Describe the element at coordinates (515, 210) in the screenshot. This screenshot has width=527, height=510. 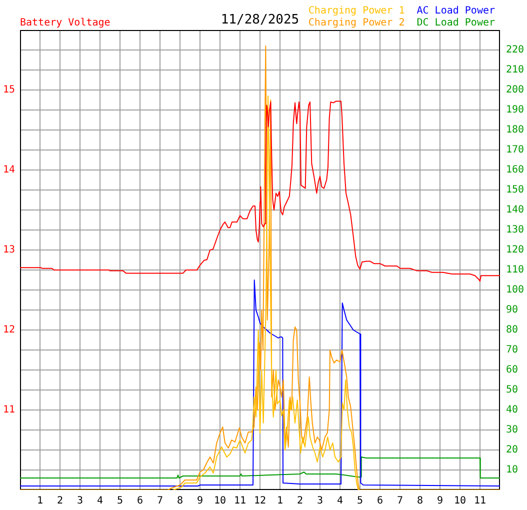
I see `y2-tick-label: 140` at that location.